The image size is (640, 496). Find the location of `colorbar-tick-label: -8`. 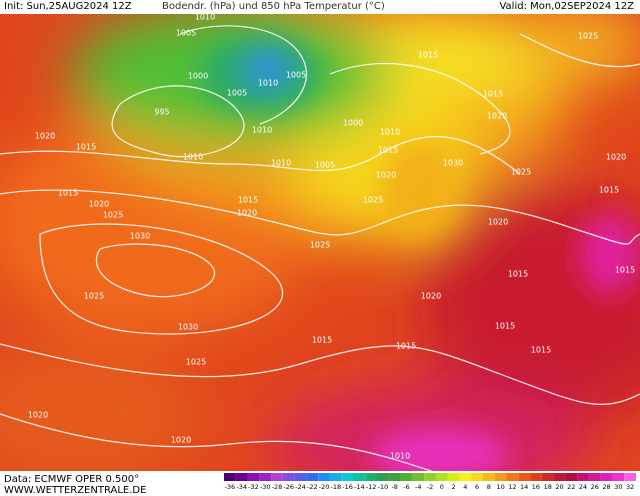

colorbar-tick-label: -8 is located at coordinates (394, 487).